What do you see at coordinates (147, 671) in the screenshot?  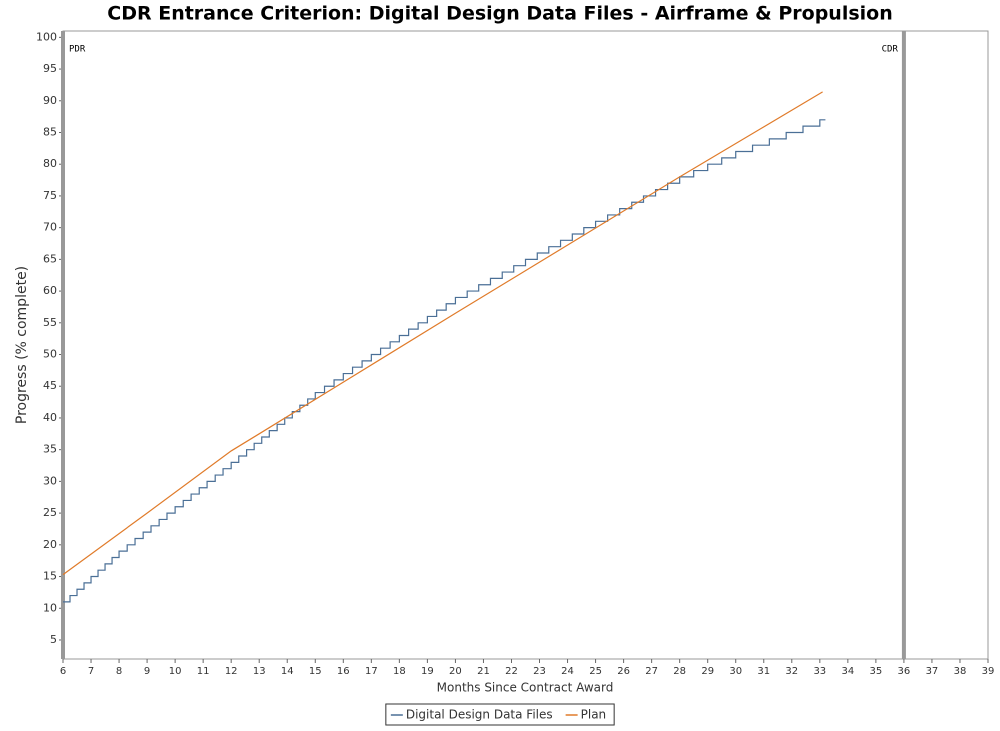 I see `x-tick-label: 9` at bounding box center [147, 671].